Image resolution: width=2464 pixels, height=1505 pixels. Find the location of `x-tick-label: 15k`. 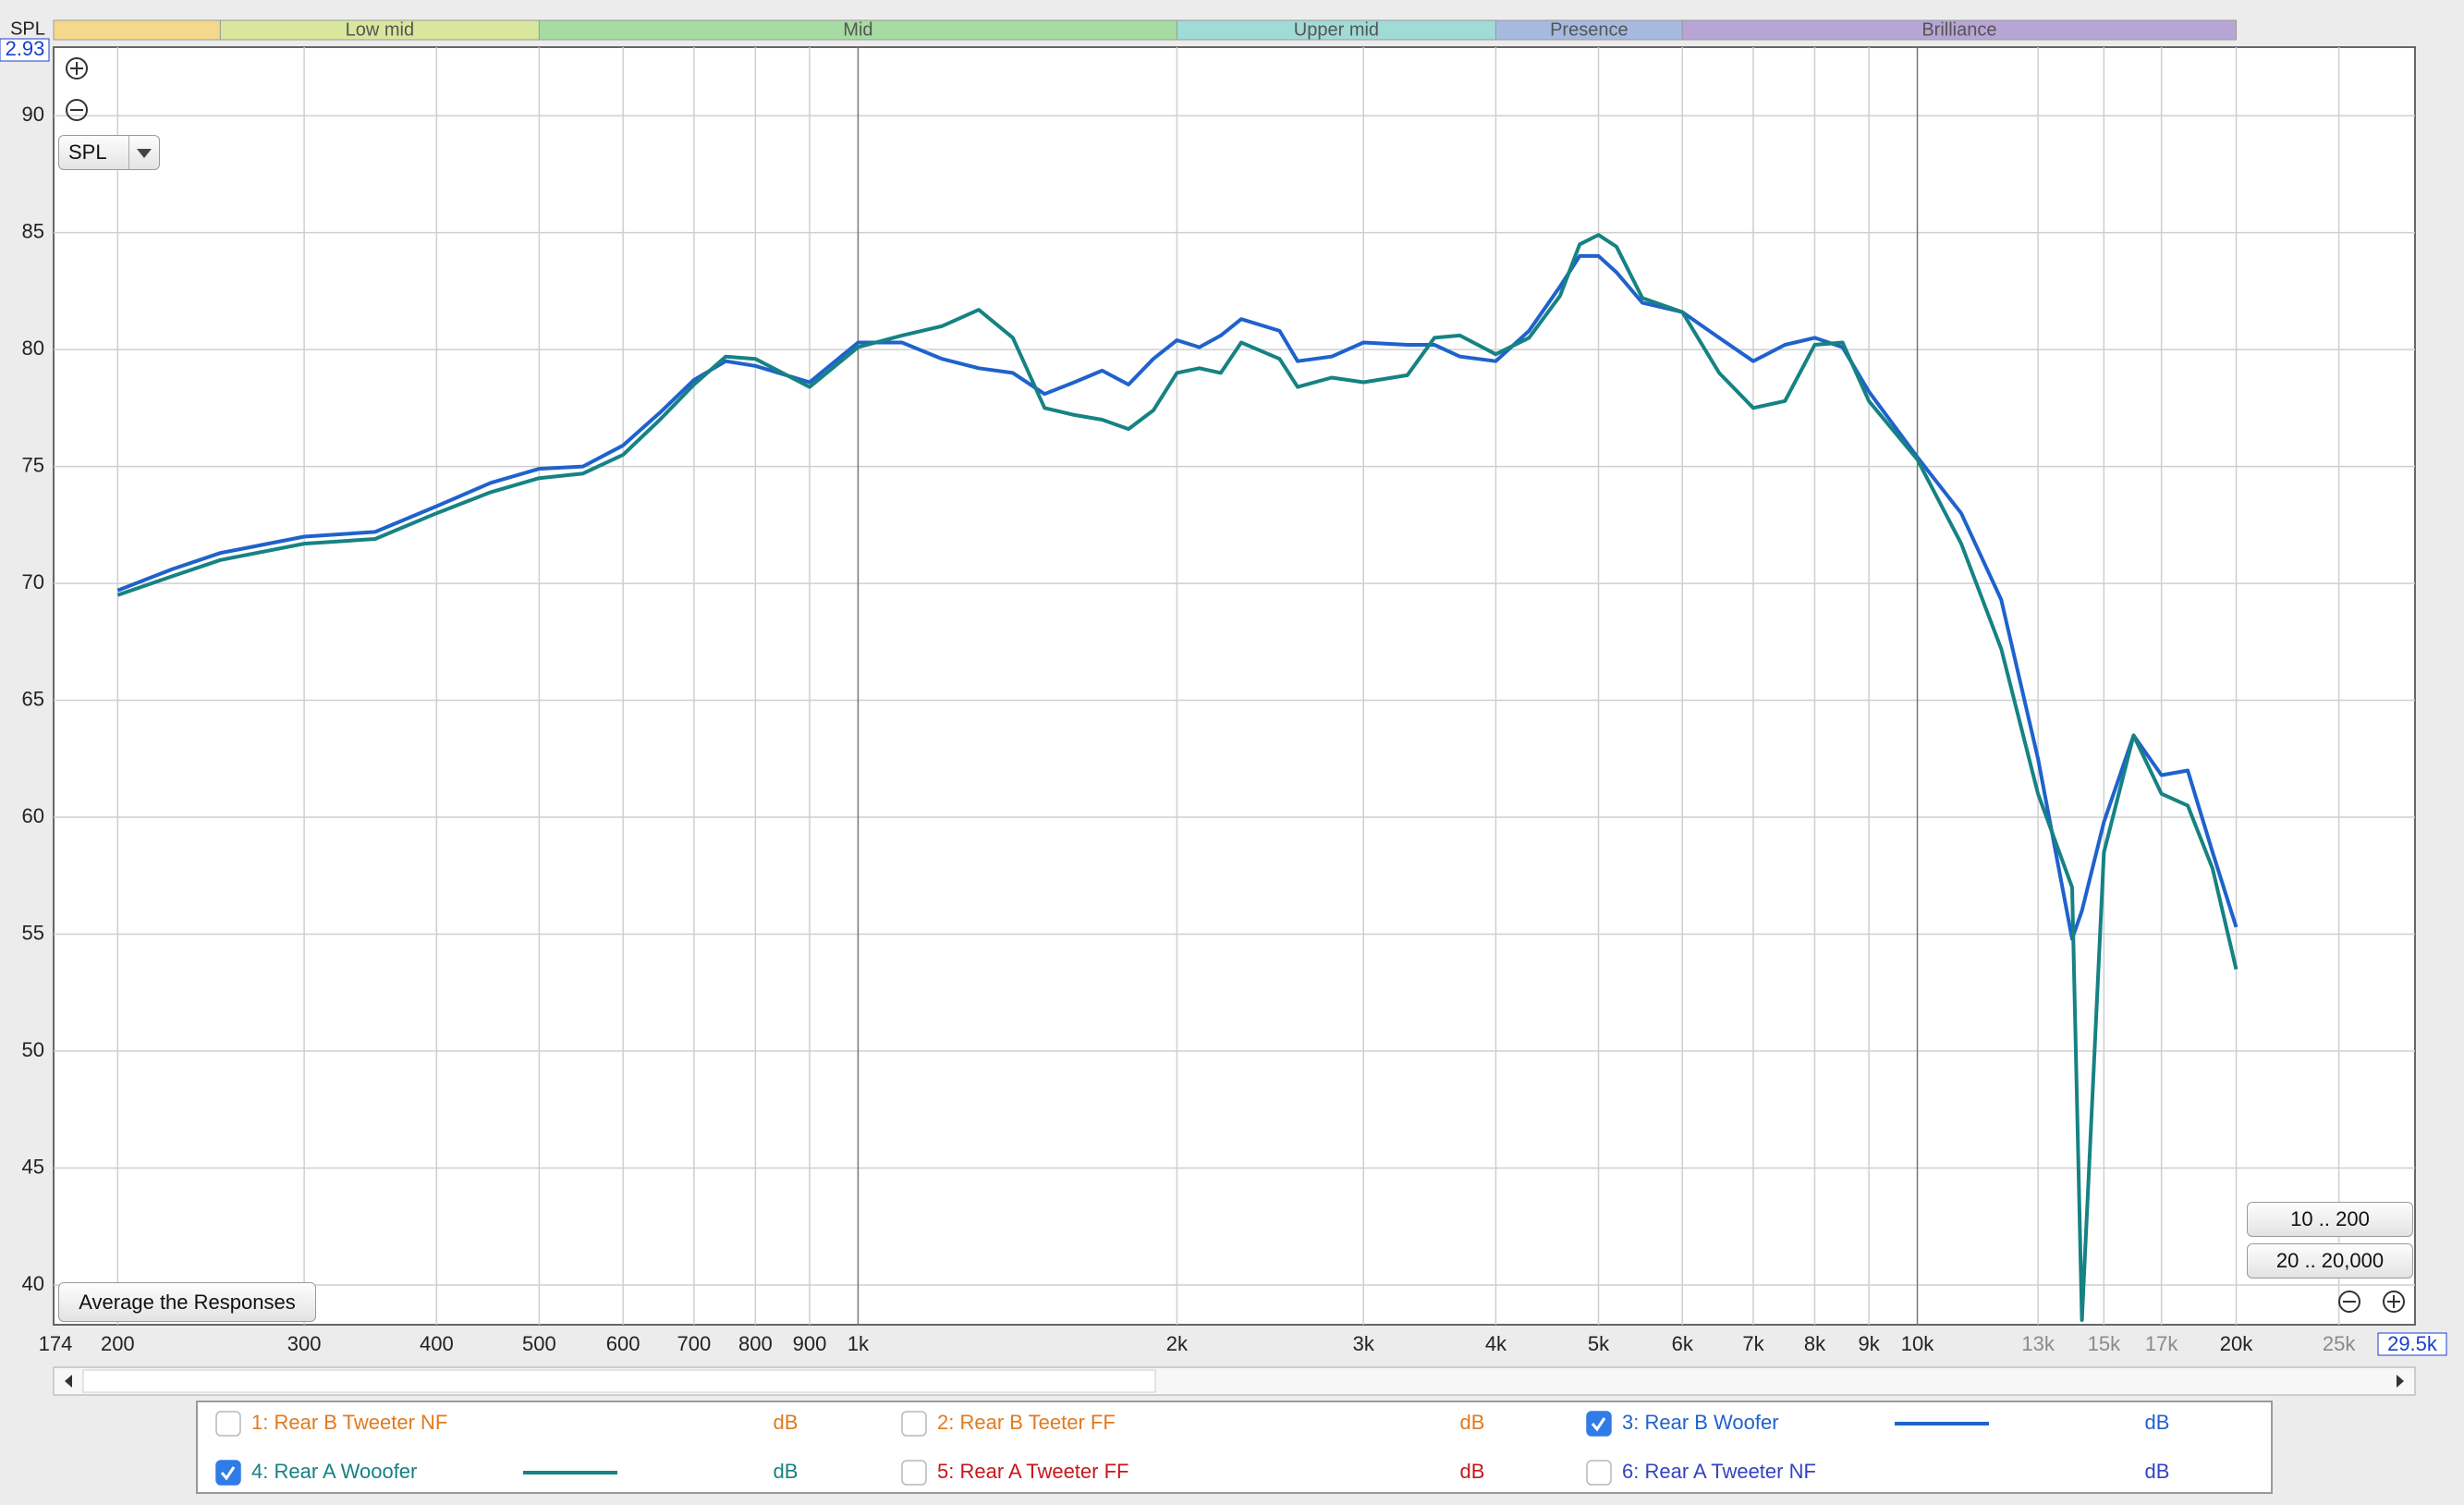

x-tick-label: 15k is located at coordinates (2104, 1343).